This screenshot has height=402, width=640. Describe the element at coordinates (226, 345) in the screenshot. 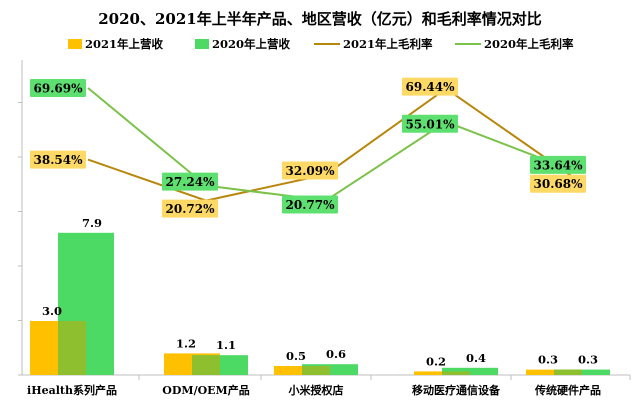

I see `bar-label-1-1: 1.1` at that location.